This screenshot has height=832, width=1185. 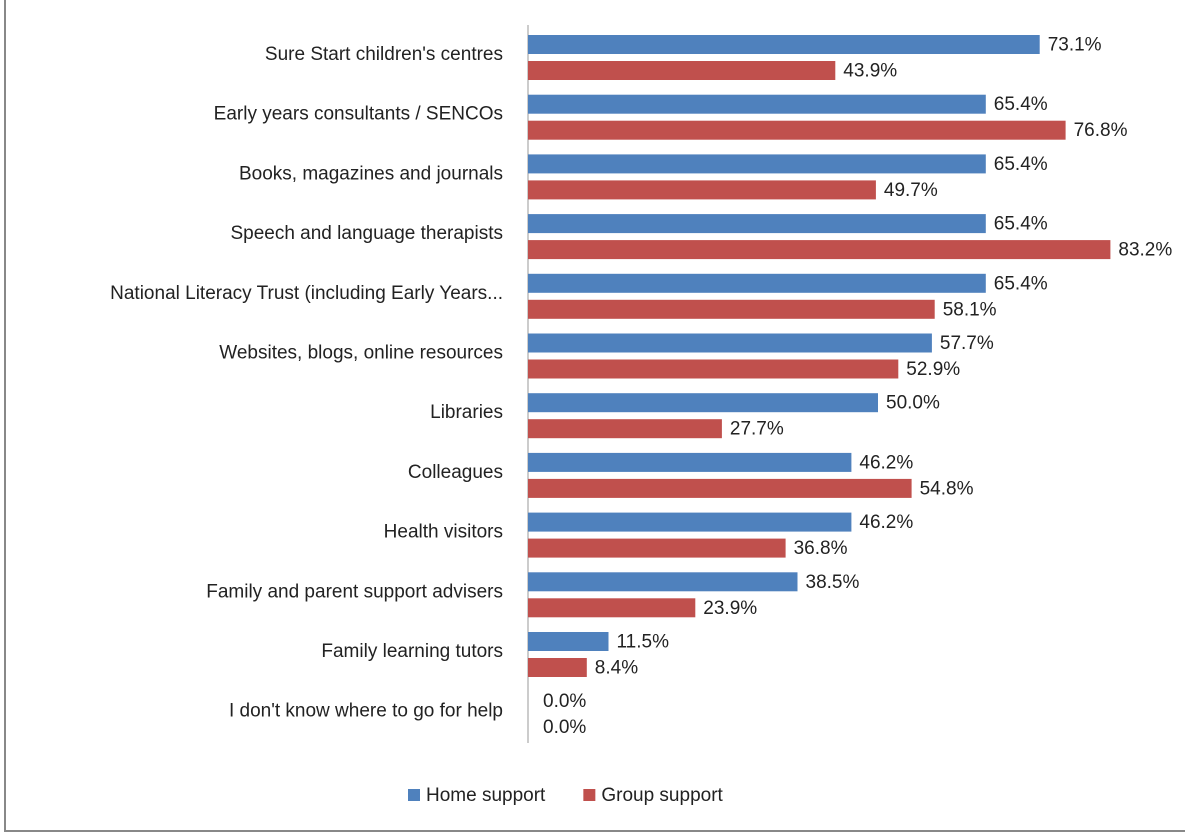 I want to click on category-label: Health visitors, so click(x=443, y=532).